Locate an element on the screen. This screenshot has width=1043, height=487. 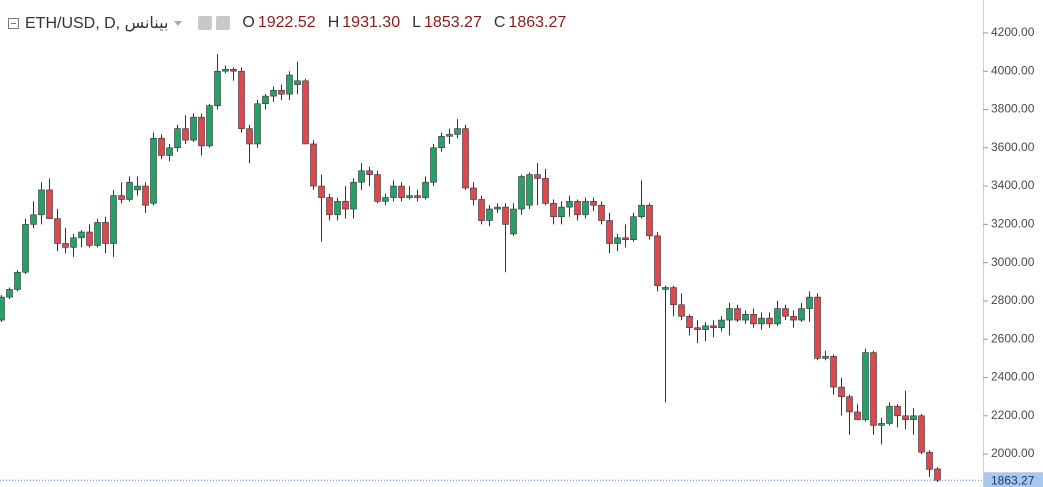
symbol-menu is located at coordinates (178, 23).